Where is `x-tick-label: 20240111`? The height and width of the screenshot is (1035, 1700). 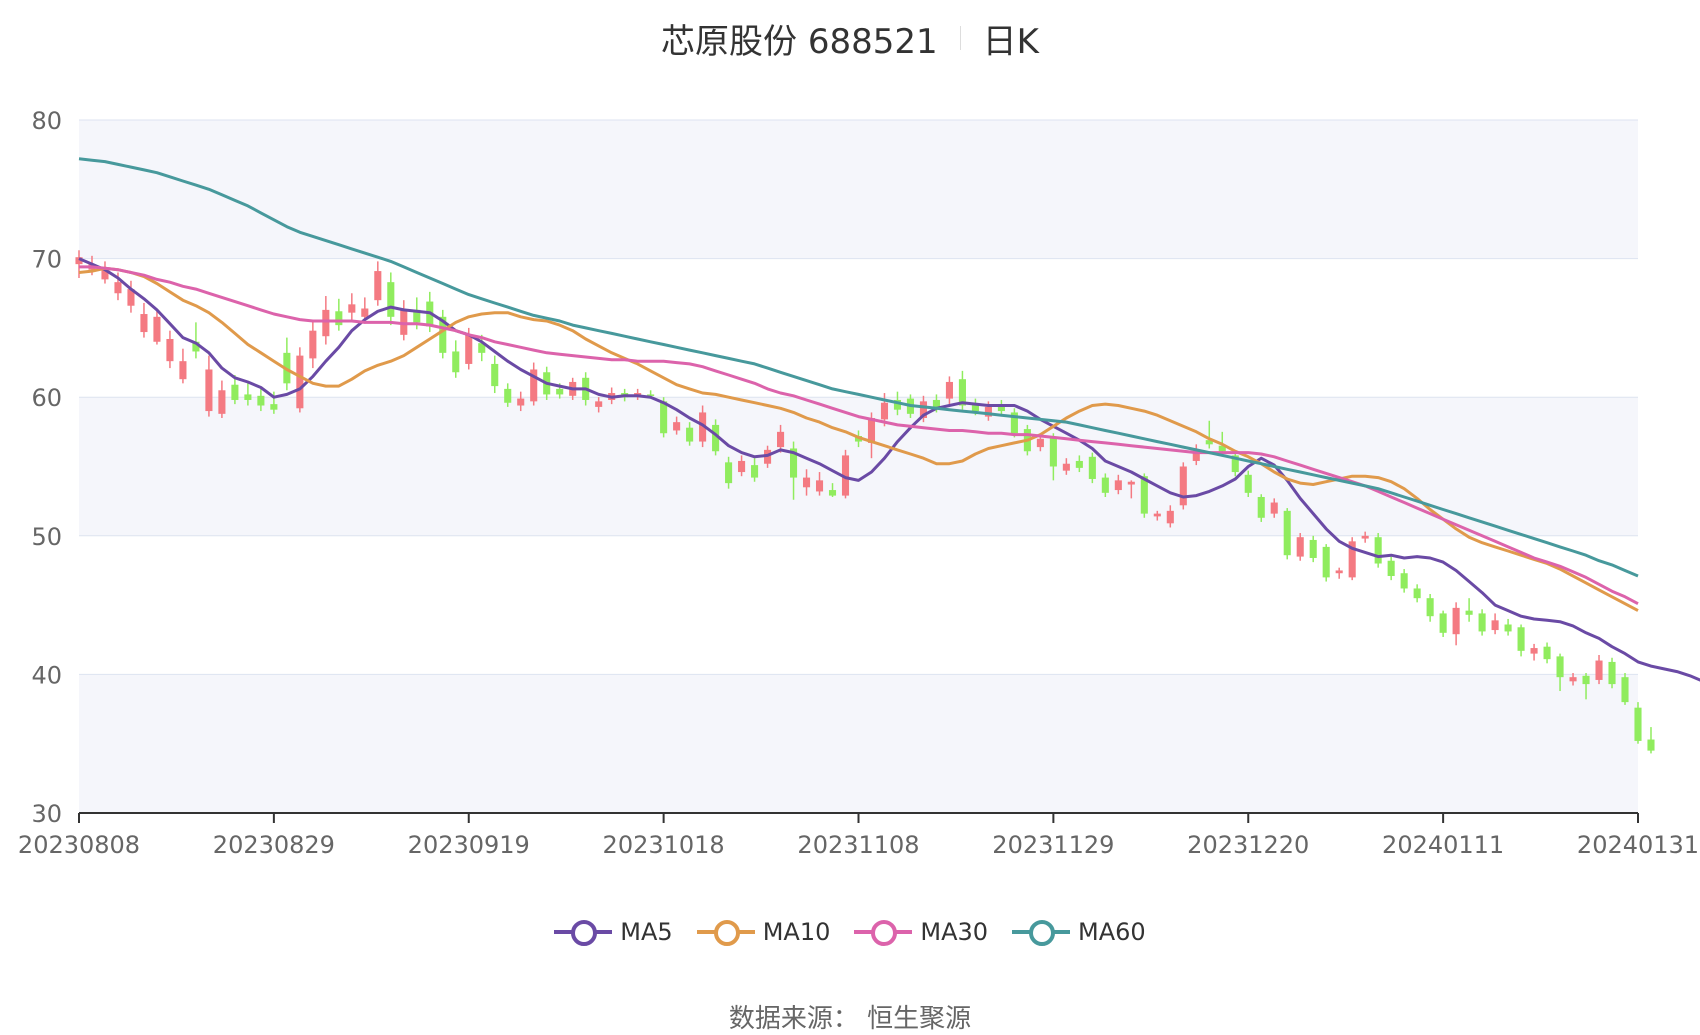 x-tick-label: 20240111 is located at coordinates (1443, 845).